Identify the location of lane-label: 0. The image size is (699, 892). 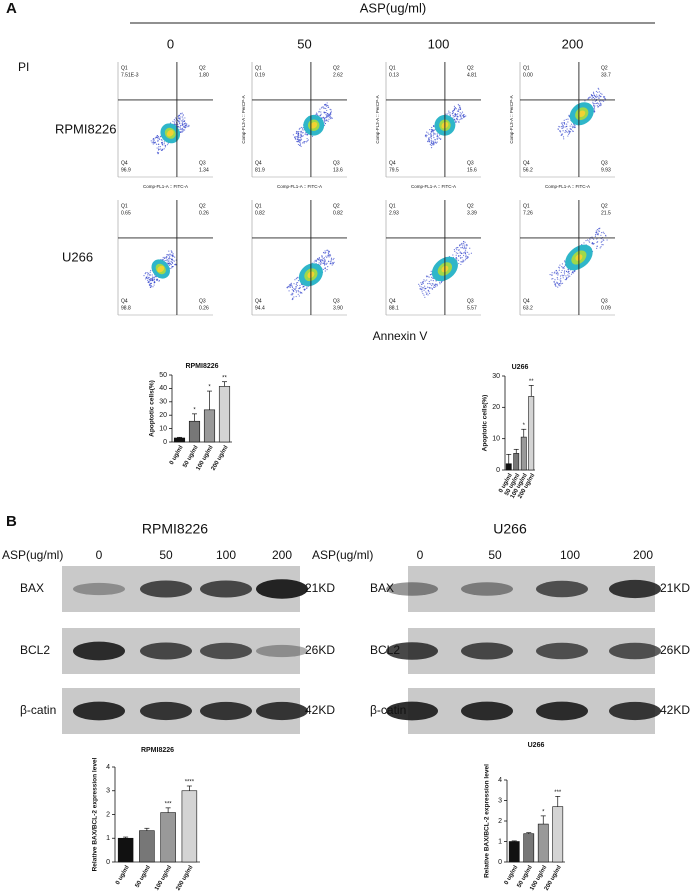
(99, 555).